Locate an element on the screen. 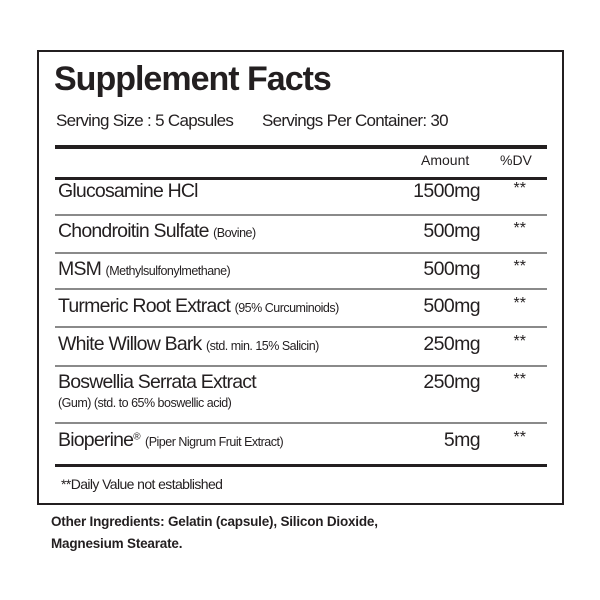  serving-size: Serving Size : 5 Capsules is located at coordinates (145, 120).